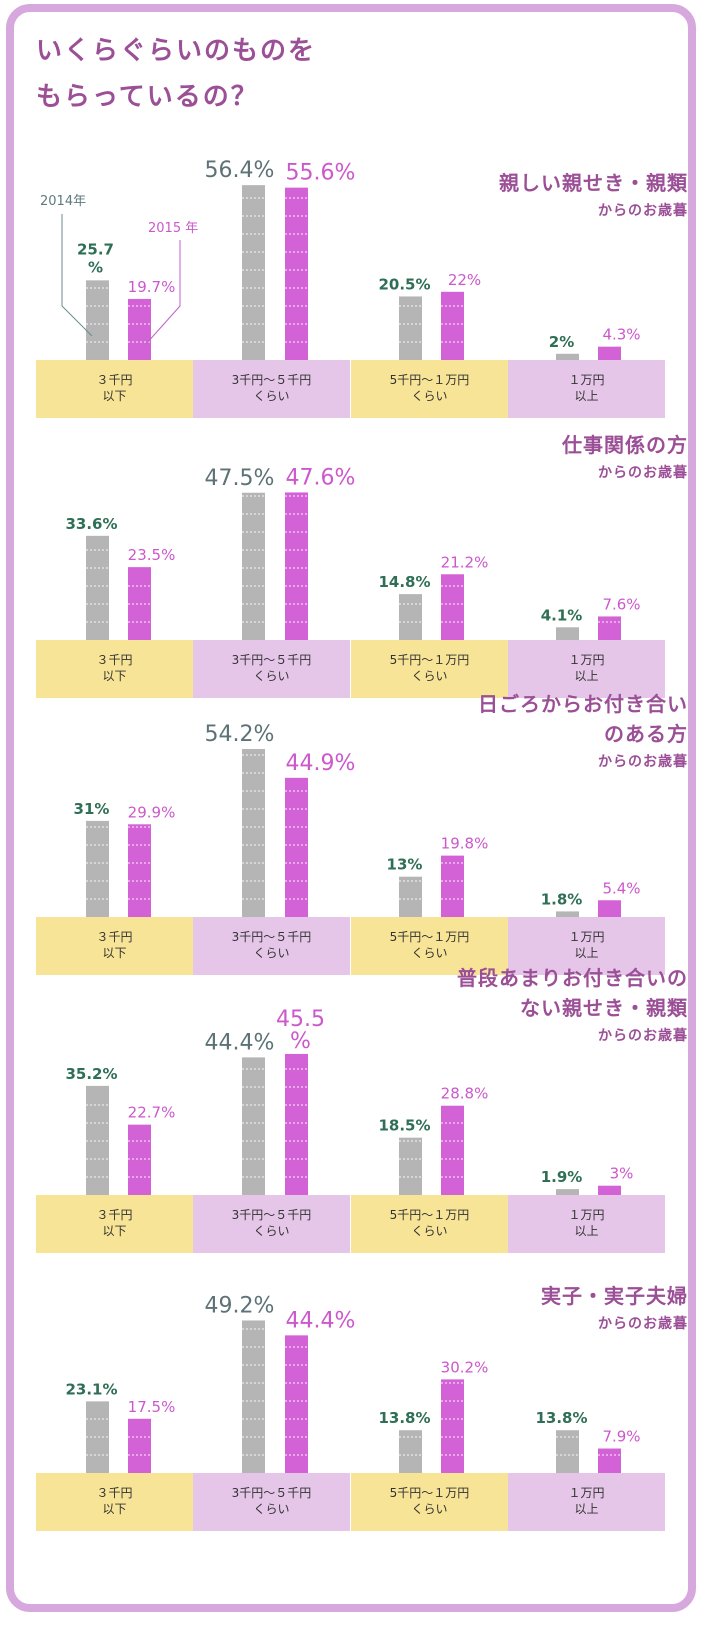  Describe the element at coordinates (621, 1437) in the screenshot. I see `data-label-2015: 7.9%` at that location.